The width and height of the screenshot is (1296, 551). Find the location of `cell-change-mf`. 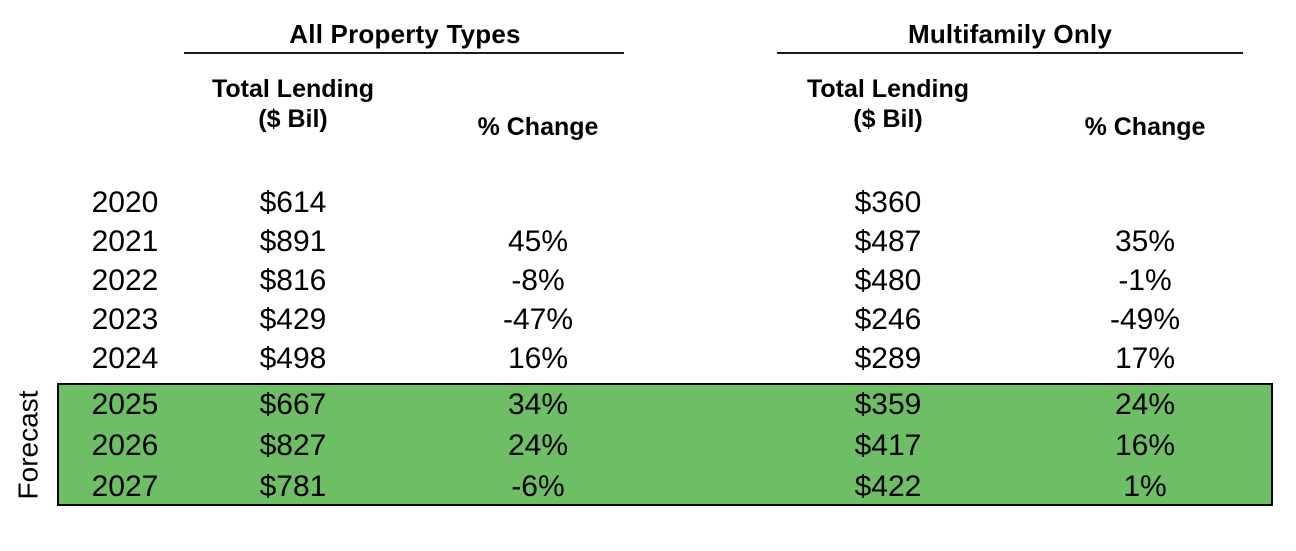

cell-change-mf is located at coordinates (1145, 202).